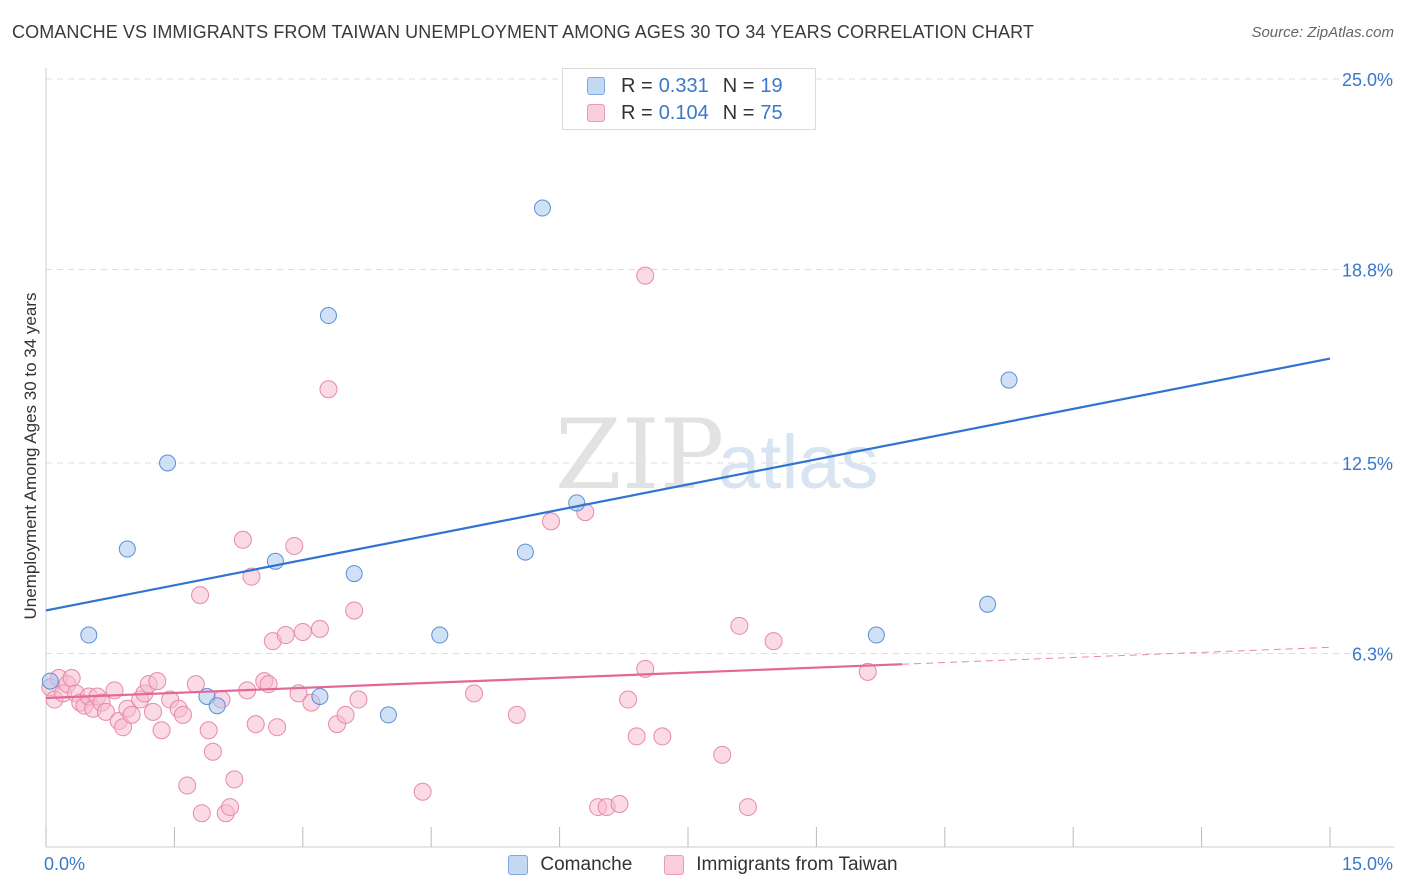  I want to click on legend-item-taiwan: Immigrants from Taiwan, so click(781, 865).